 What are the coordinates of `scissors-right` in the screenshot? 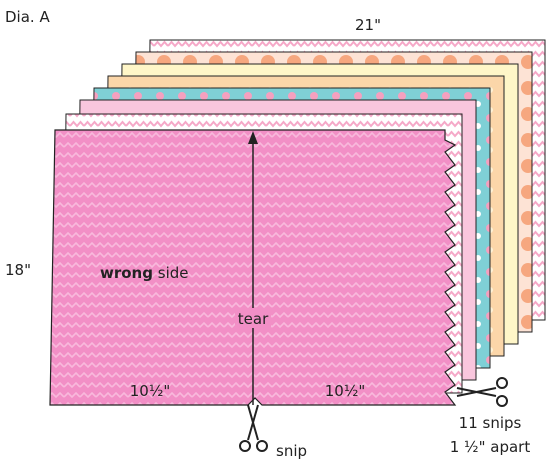 It's located at (482, 392).